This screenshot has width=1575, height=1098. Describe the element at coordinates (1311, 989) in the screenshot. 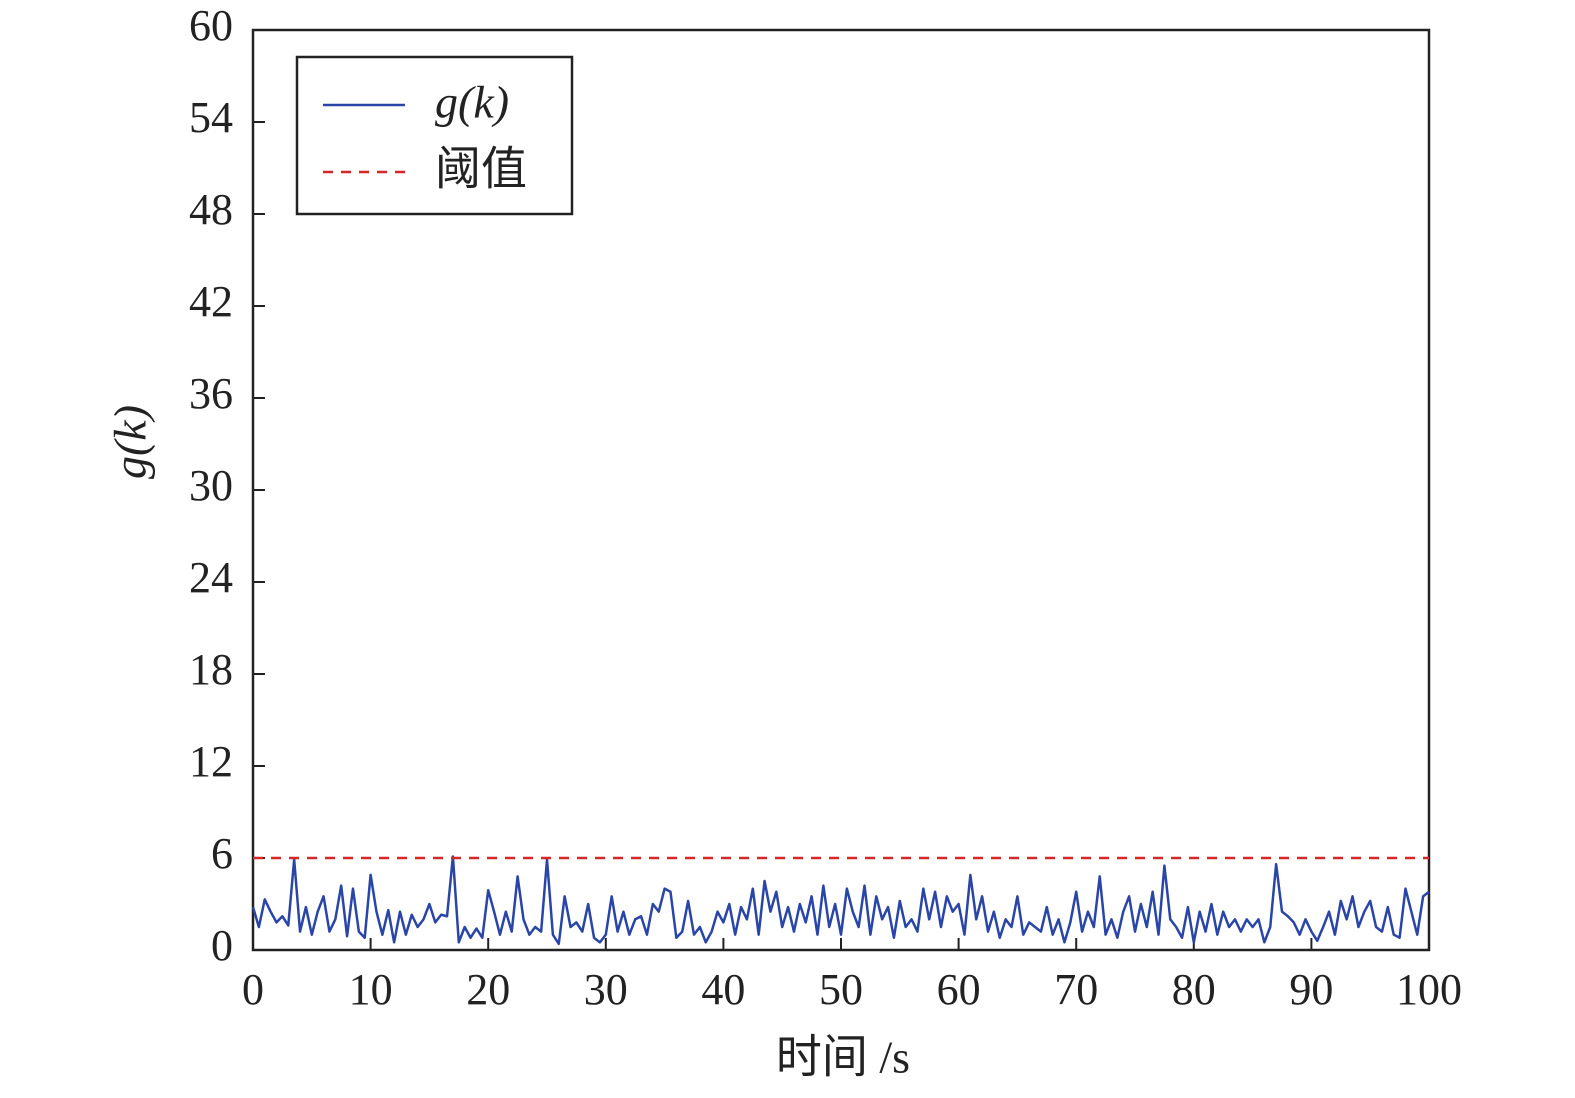

I see `x-tick-label: 90` at that location.